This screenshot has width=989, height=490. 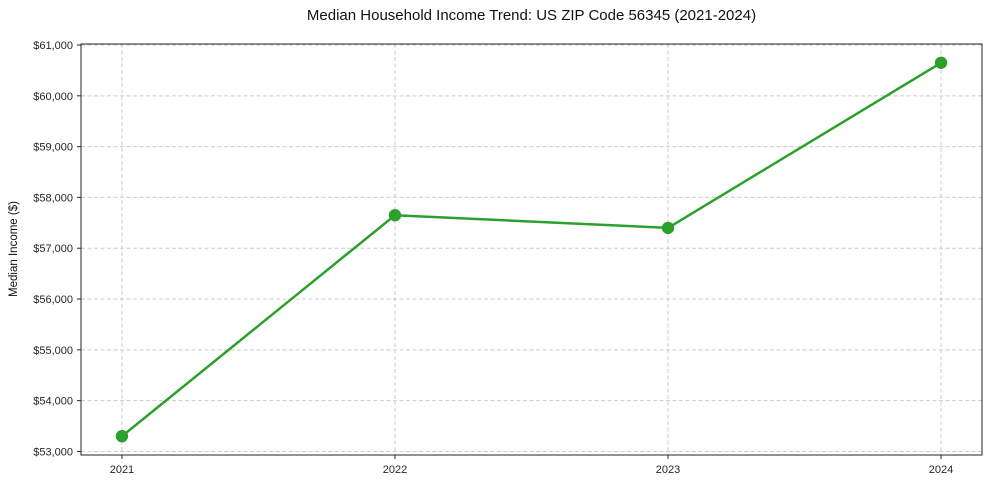 I want to click on y-tick-label: $61,000, so click(x=53, y=46).